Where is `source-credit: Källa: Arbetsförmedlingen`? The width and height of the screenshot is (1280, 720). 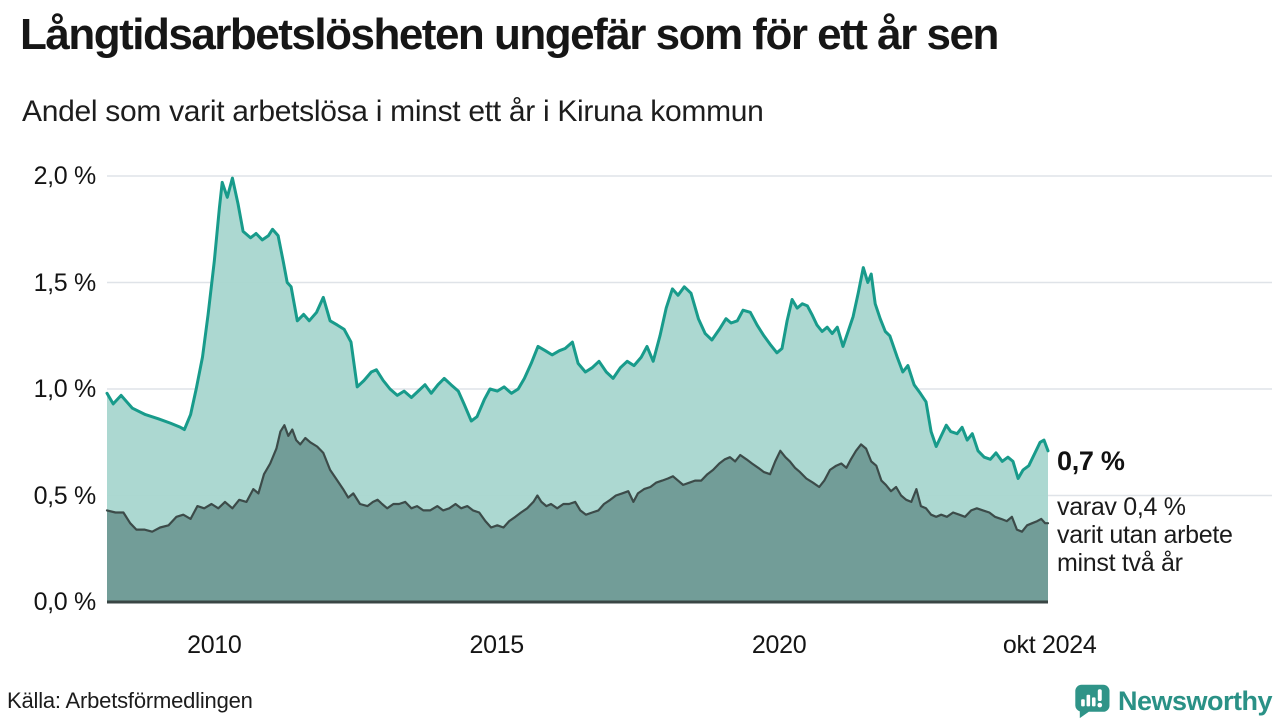 source-credit: Källa: Arbetsförmedlingen is located at coordinates (130, 700).